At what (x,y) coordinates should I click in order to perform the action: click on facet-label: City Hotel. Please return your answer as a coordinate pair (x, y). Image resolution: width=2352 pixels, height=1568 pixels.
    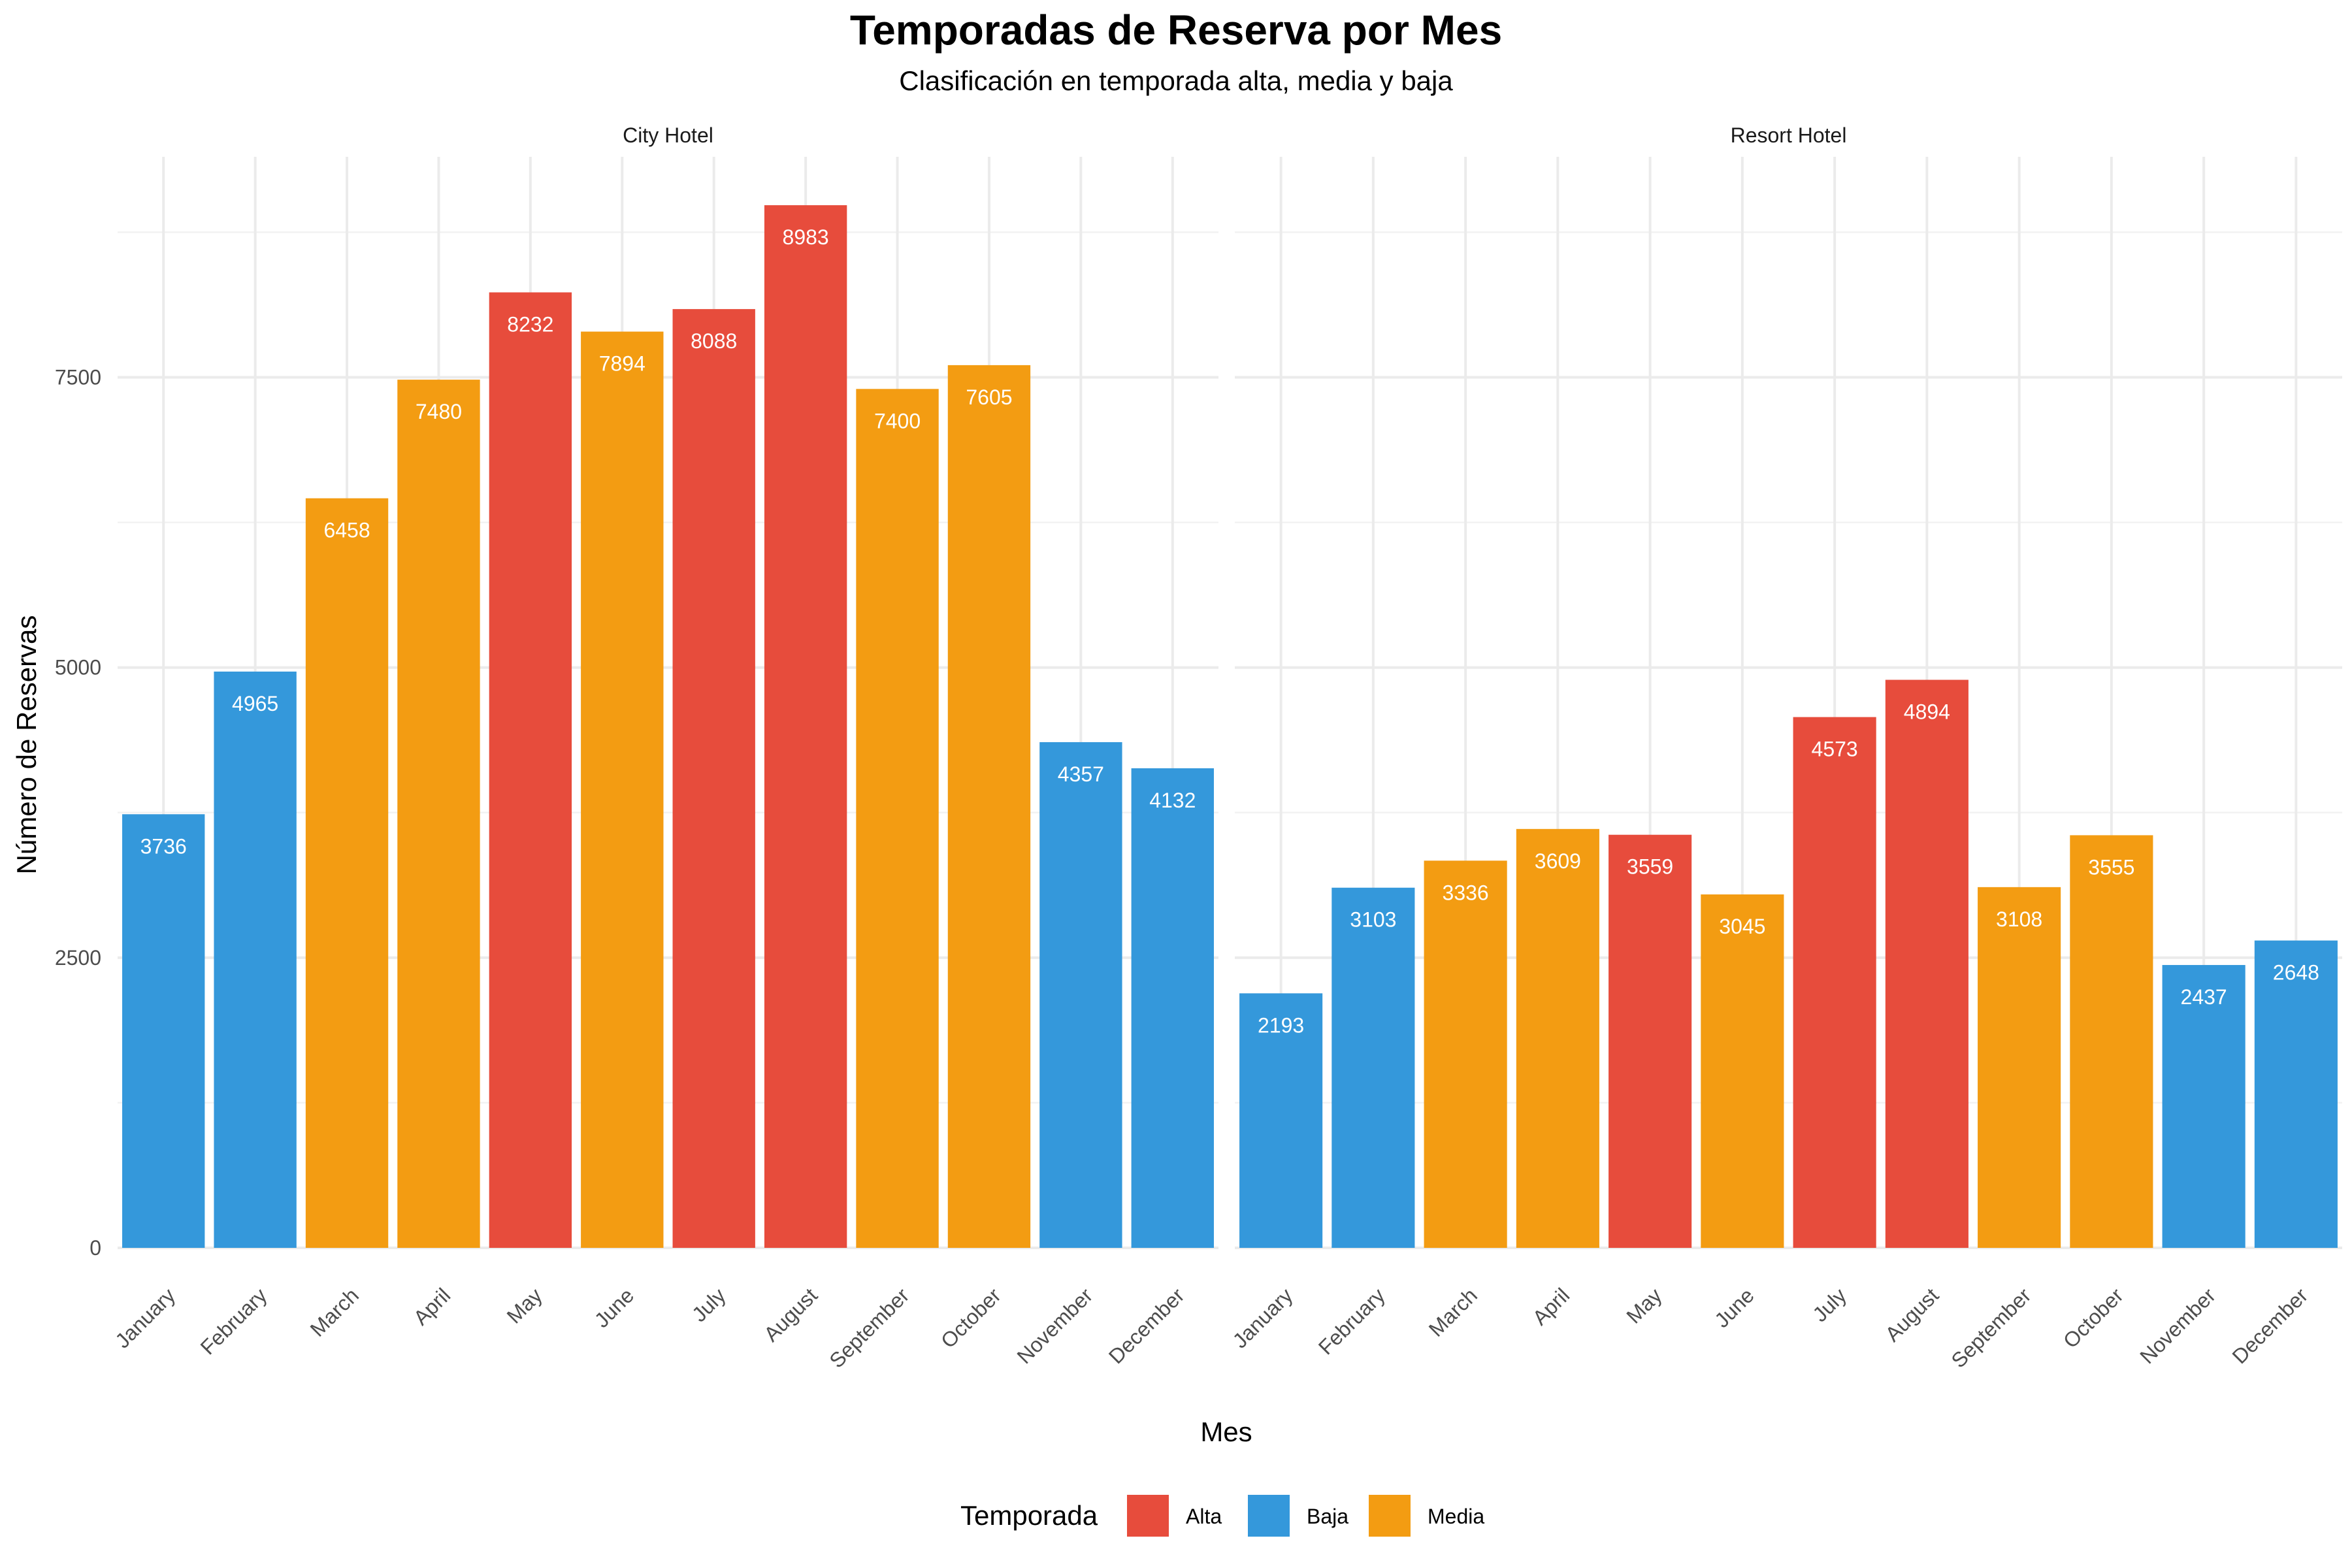
    Looking at the image, I should click on (668, 135).